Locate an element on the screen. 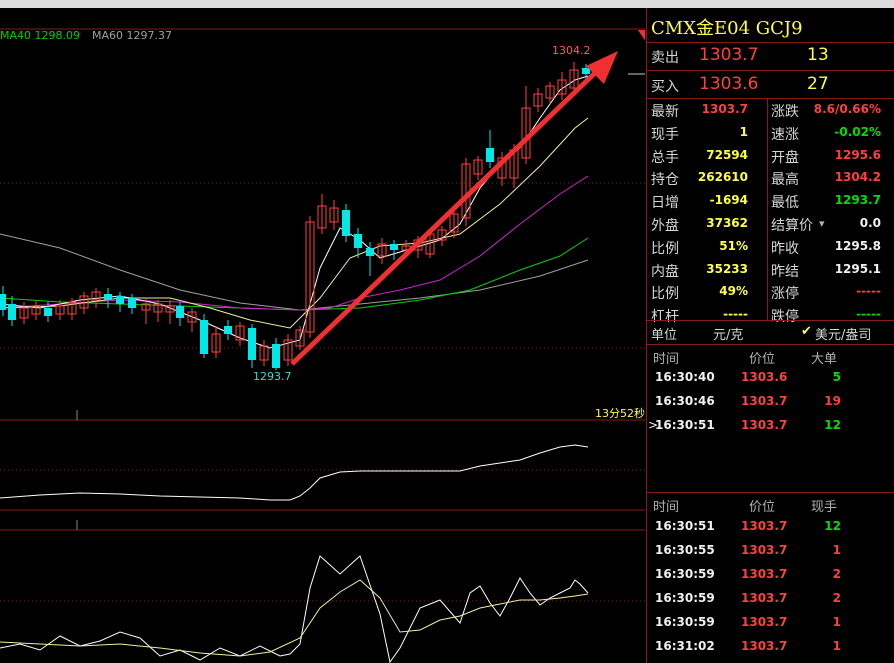 The height and width of the screenshot is (663, 894). stat-value: 0.0 is located at coordinates (870, 223).